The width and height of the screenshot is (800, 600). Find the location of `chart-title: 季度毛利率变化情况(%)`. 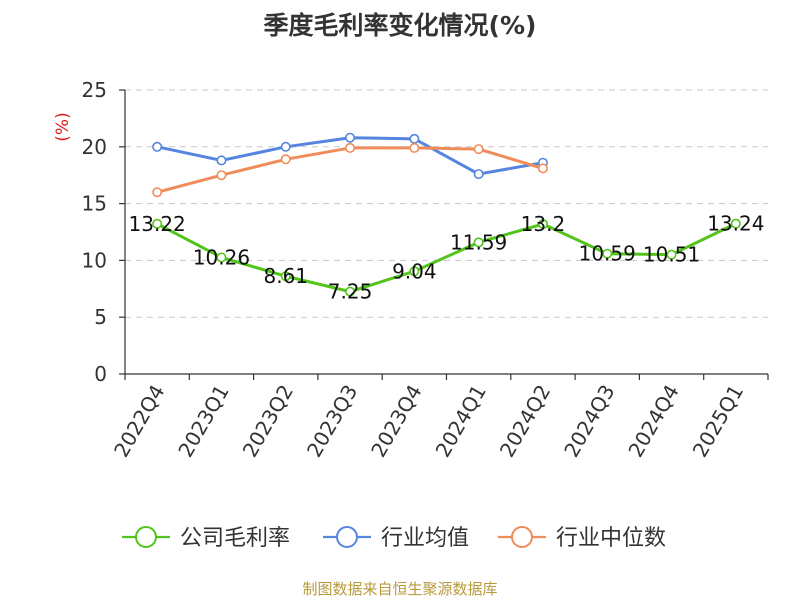

chart-title: 季度毛利率变化情况(%) is located at coordinates (400, 25).